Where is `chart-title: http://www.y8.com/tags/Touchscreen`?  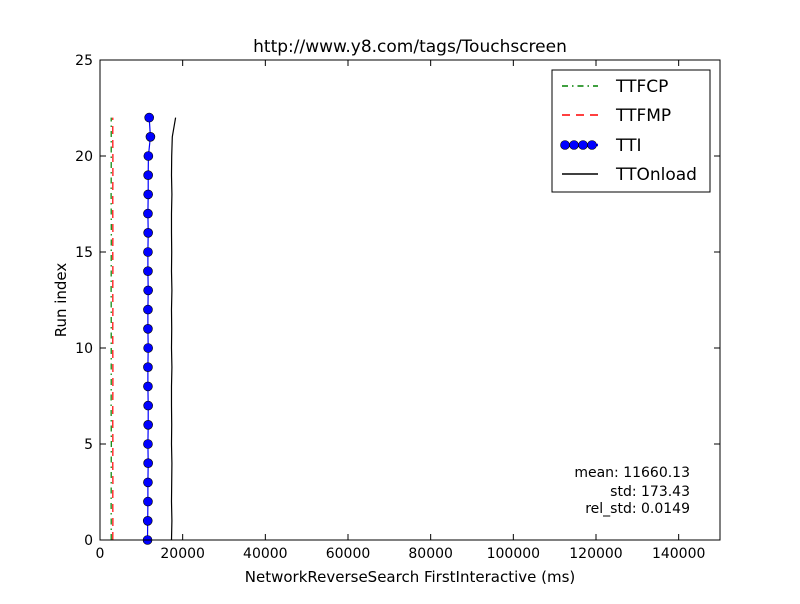 chart-title: http://www.y8.com/tags/Touchscreen is located at coordinates (410, 47).